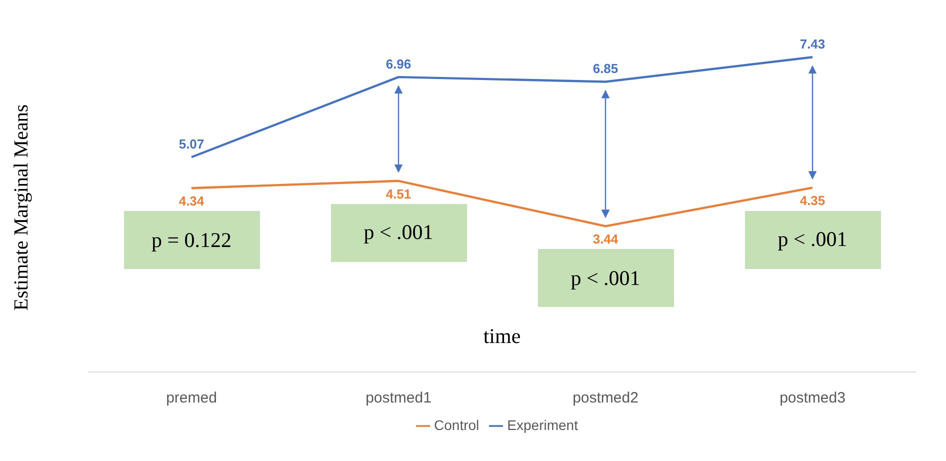  Describe the element at coordinates (605, 68) in the screenshot. I see `data-label: 6.85` at that location.